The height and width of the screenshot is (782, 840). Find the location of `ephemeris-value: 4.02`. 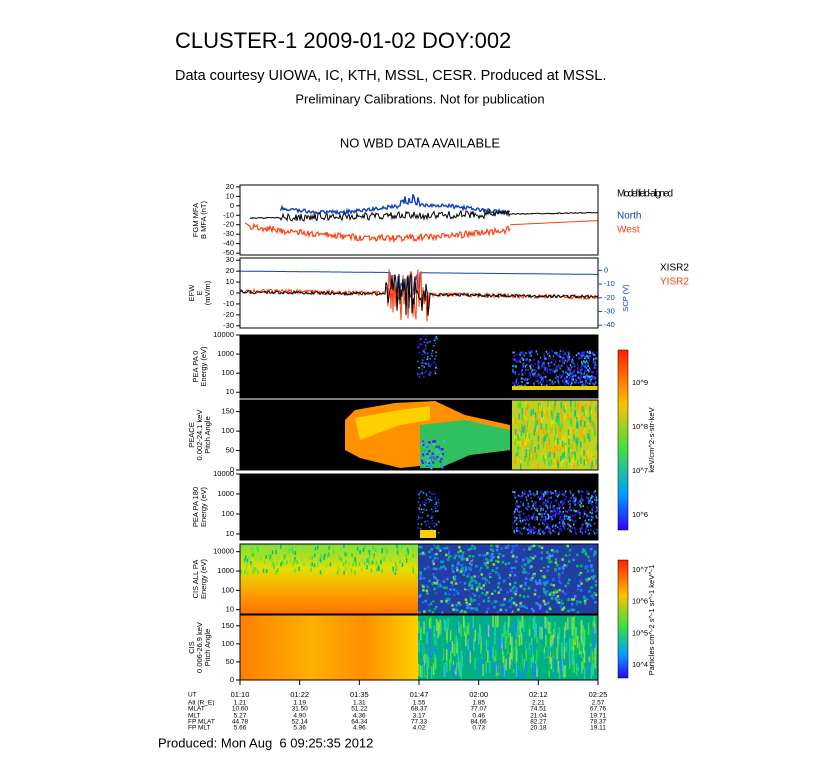

ephemeris-value: 4.02 is located at coordinates (419, 728).